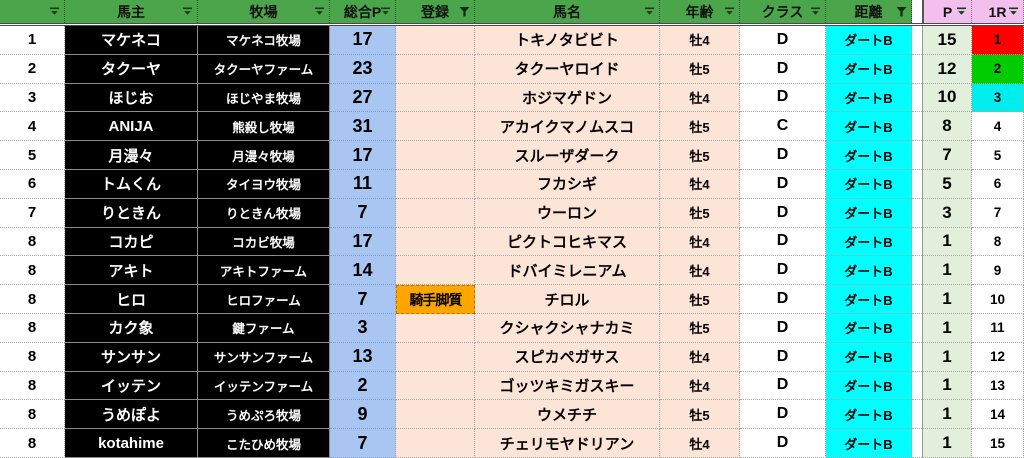 This screenshot has width=1024, height=458. What do you see at coordinates (567, 357) in the screenshot?
I see `horse-name-cell: スピカペガサス` at bounding box center [567, 357].